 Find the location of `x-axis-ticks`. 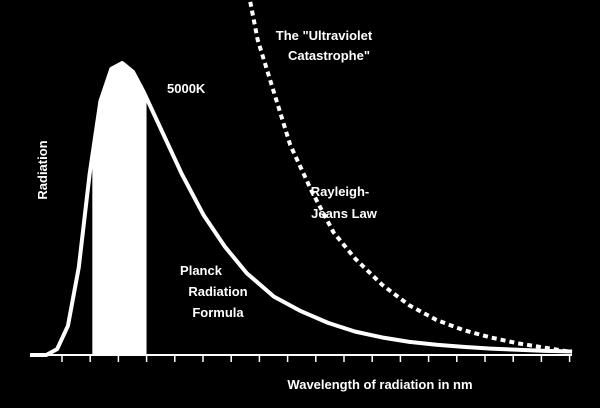

x-axis-ticks is located at coordinates (316, 358).